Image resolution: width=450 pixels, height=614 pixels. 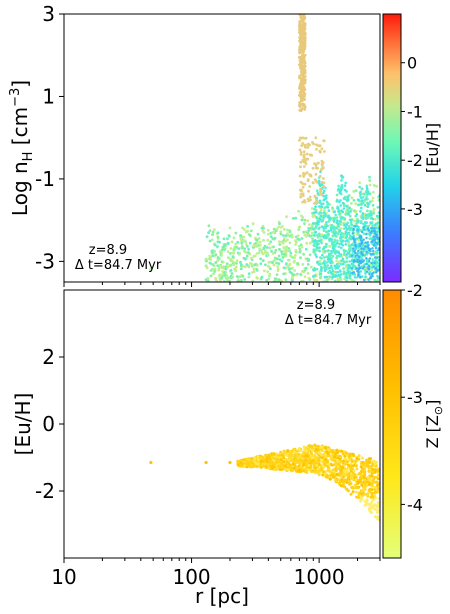 What do you see at coordinates (412, 136) in the screenshot?
I see `top-colorbar-ticks: 0 -1 -2 -3` at bounding box center [412, 136].